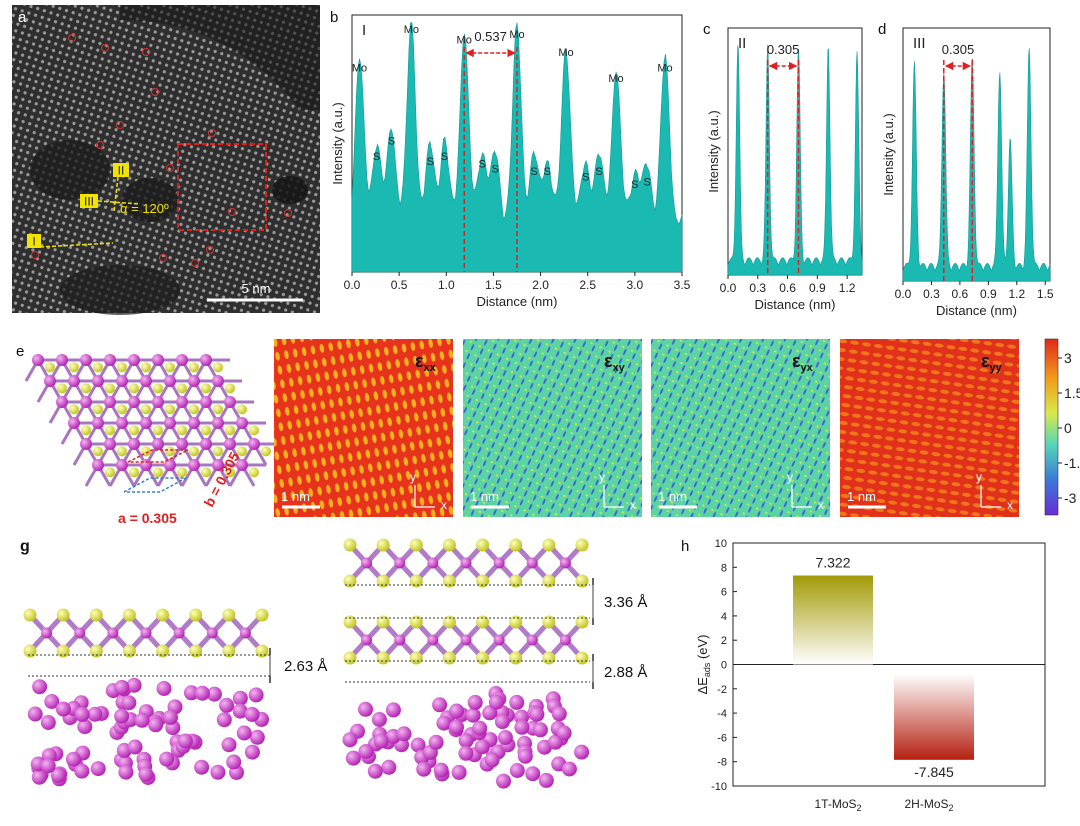 The image size is (1080, 826). I want to click on gap-annotations, so click(311, 633).